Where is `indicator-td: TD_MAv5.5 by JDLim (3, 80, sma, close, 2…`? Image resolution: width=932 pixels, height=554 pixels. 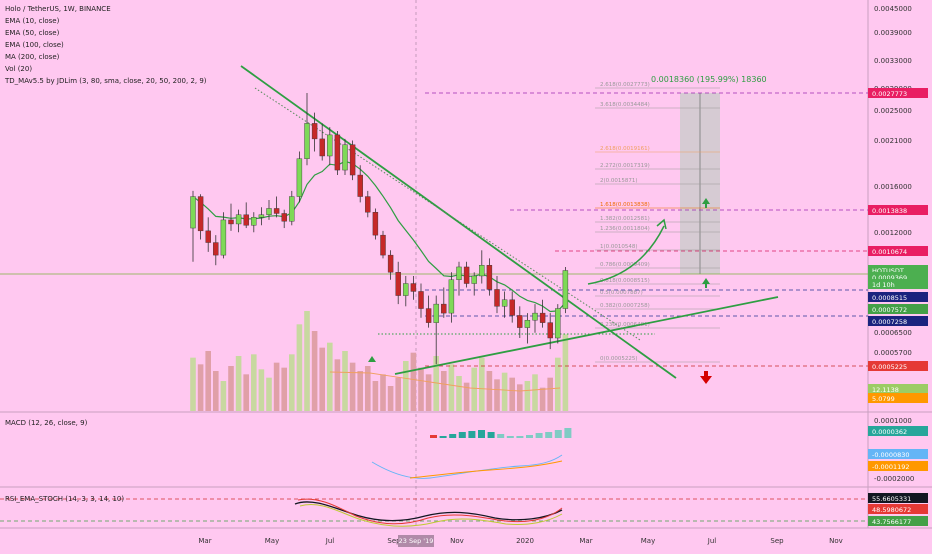 indicator-td: TD_MAv5.5 by JDLim (3, 80, sma, close, 2… is located at coordinates (105, 81).